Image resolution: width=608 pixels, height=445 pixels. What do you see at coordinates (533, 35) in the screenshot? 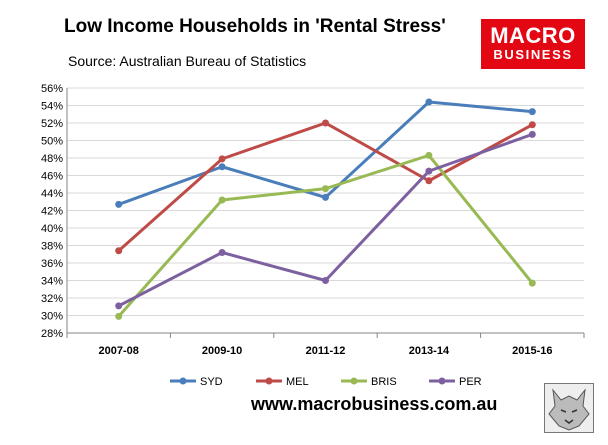
I see `logo-line-1: MACRO` at bounding box center [533, 35].